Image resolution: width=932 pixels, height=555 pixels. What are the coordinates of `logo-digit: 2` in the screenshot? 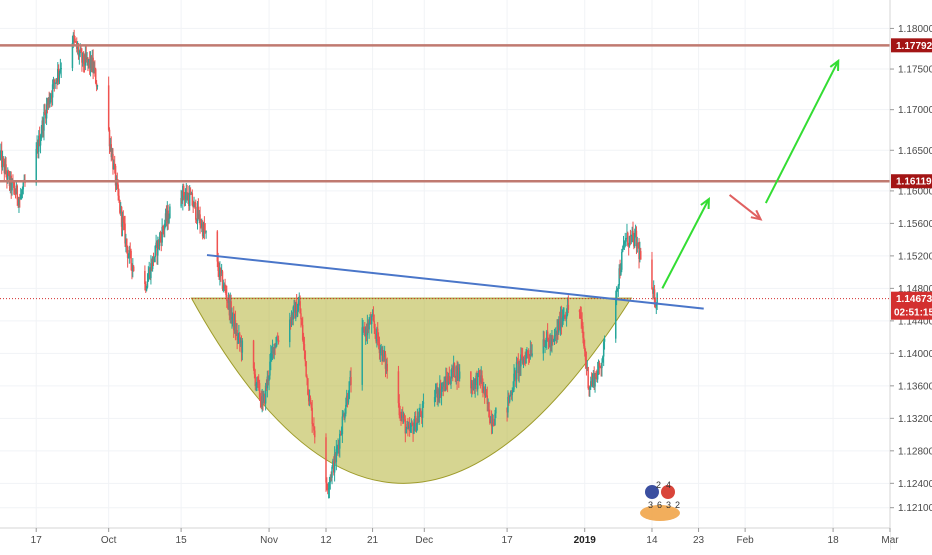 It's located at (658, 485).